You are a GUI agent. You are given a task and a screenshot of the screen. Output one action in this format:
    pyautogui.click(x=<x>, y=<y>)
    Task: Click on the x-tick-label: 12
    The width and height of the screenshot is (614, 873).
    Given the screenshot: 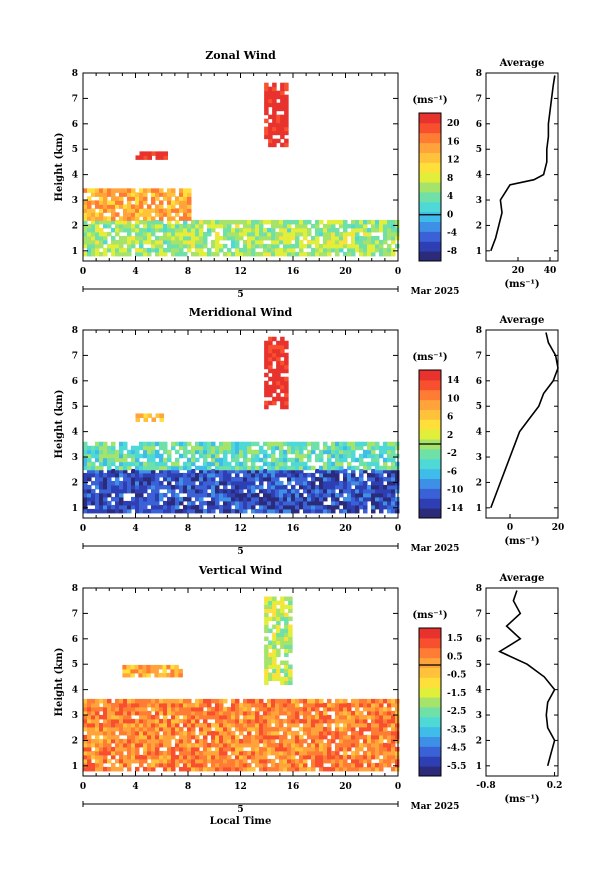 What is the action you would take?
    pyautogui.click(x=240, y=787)
    